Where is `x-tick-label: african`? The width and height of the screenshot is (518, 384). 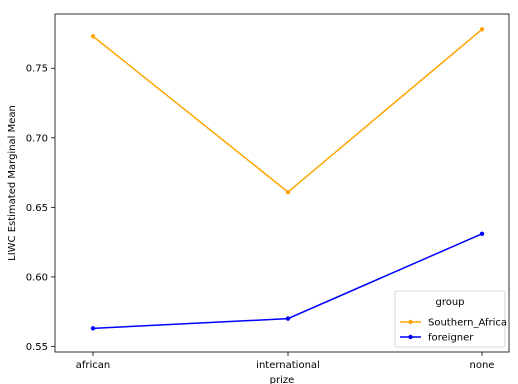
x-tick-label: african is located at coordinates (93, 365).